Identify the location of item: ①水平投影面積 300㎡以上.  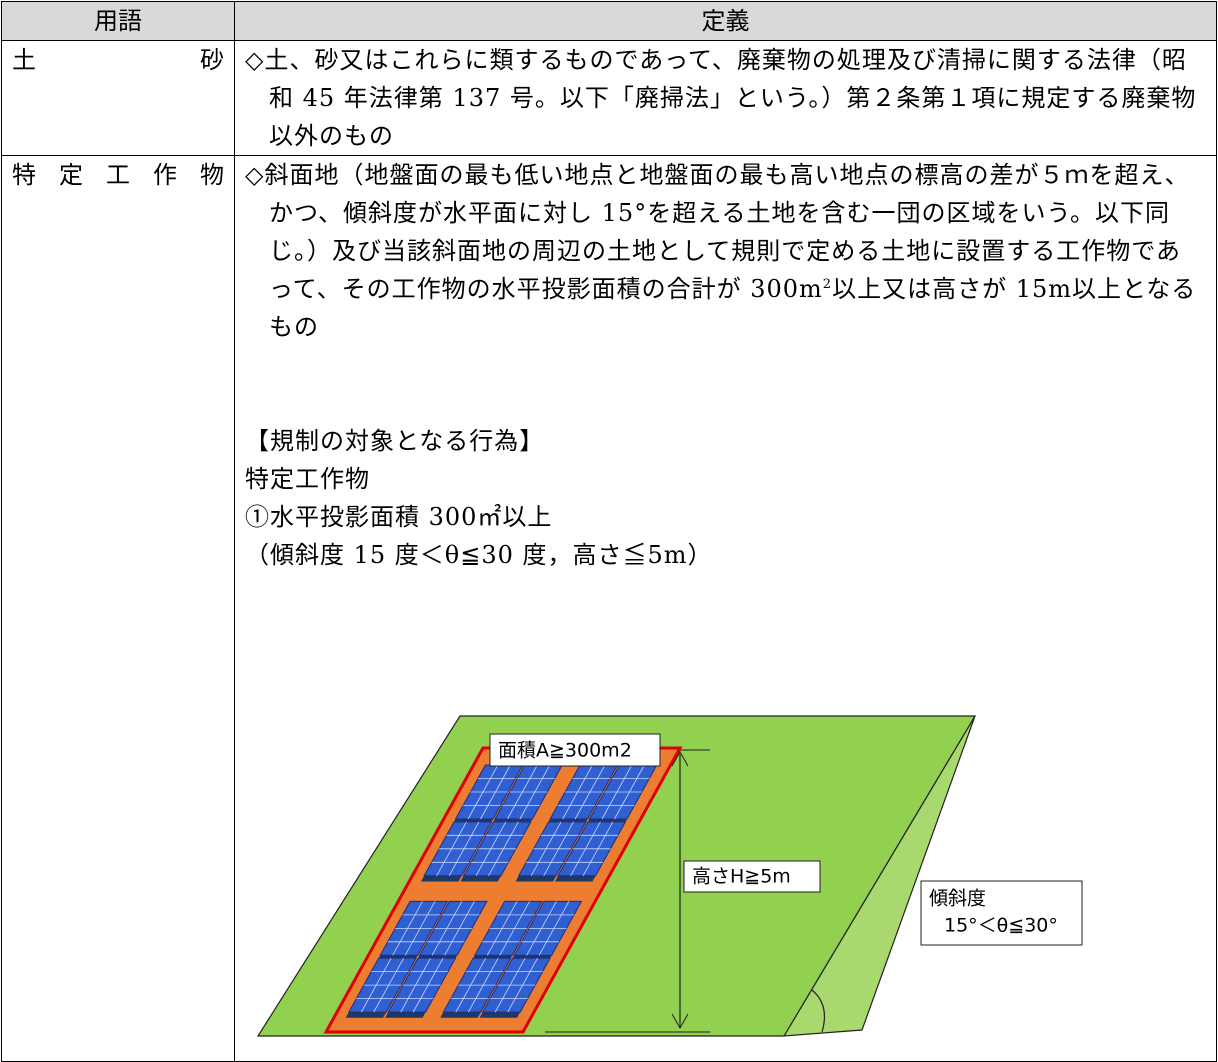
(399, 517).